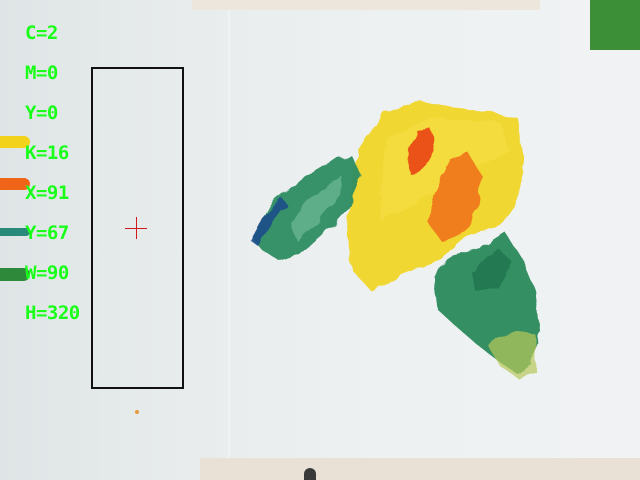 The width and height of the screenshot is (640, 480). I want to click on yellow-stroke-highlight, so click(445, 169).